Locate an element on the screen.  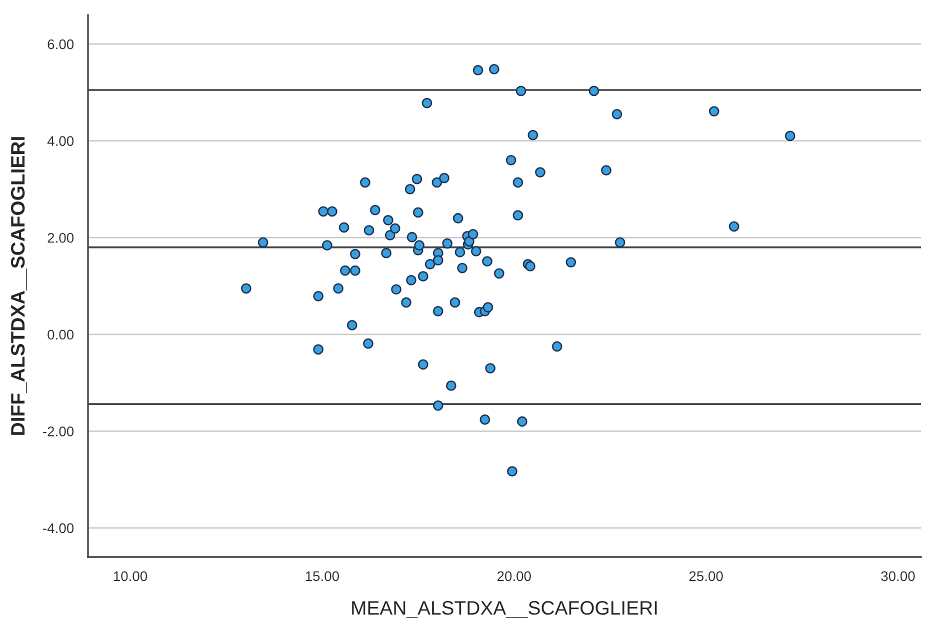
y-tick-label: 6.00 is located at coordinates (61, 44).